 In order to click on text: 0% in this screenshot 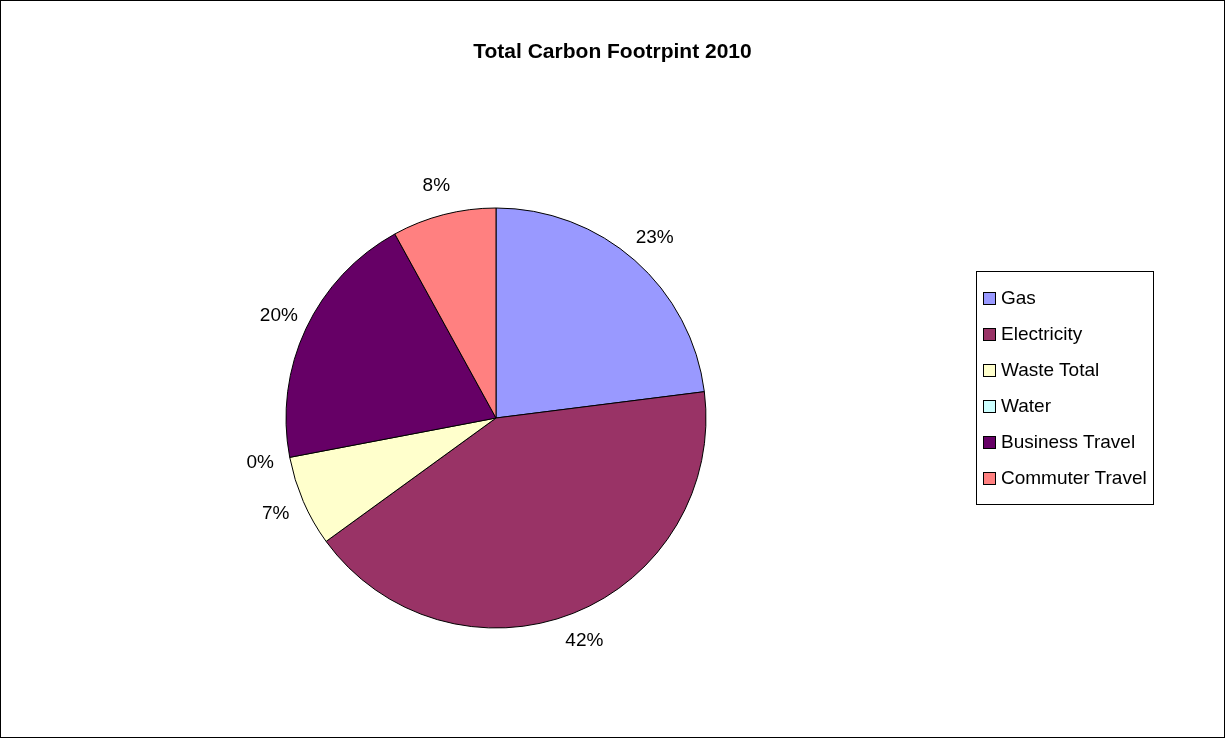, I will do `click(260, 462)`.